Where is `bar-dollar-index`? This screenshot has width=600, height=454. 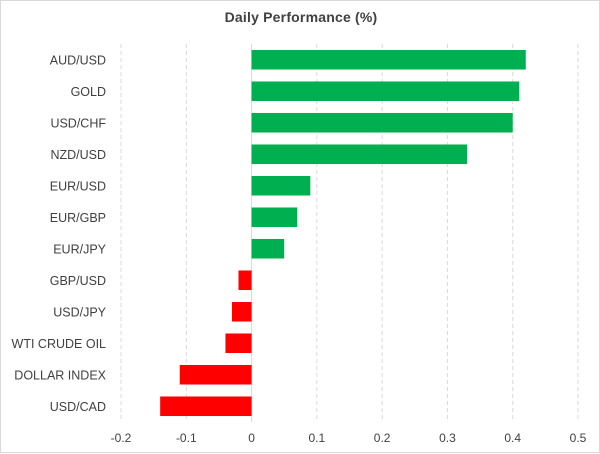
bar-dollar-index is located at coordinates (215, 374).